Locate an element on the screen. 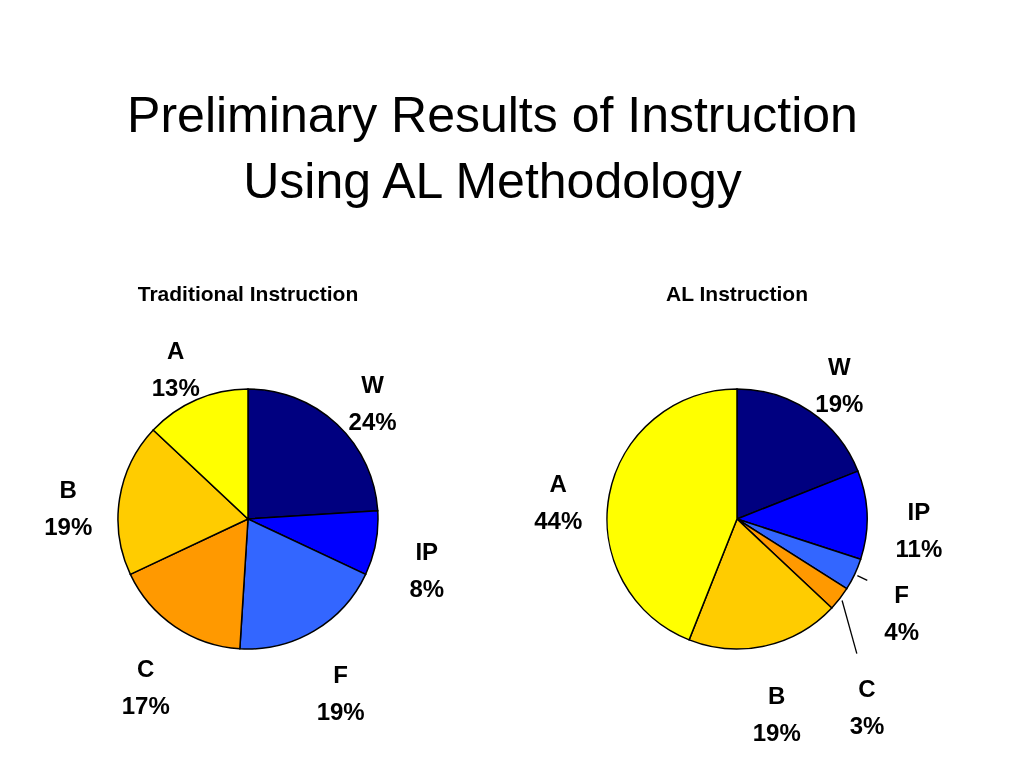 The height and width of the screenshot is (768, 1024). data-label: 13% is located at coordinates (175, 387).